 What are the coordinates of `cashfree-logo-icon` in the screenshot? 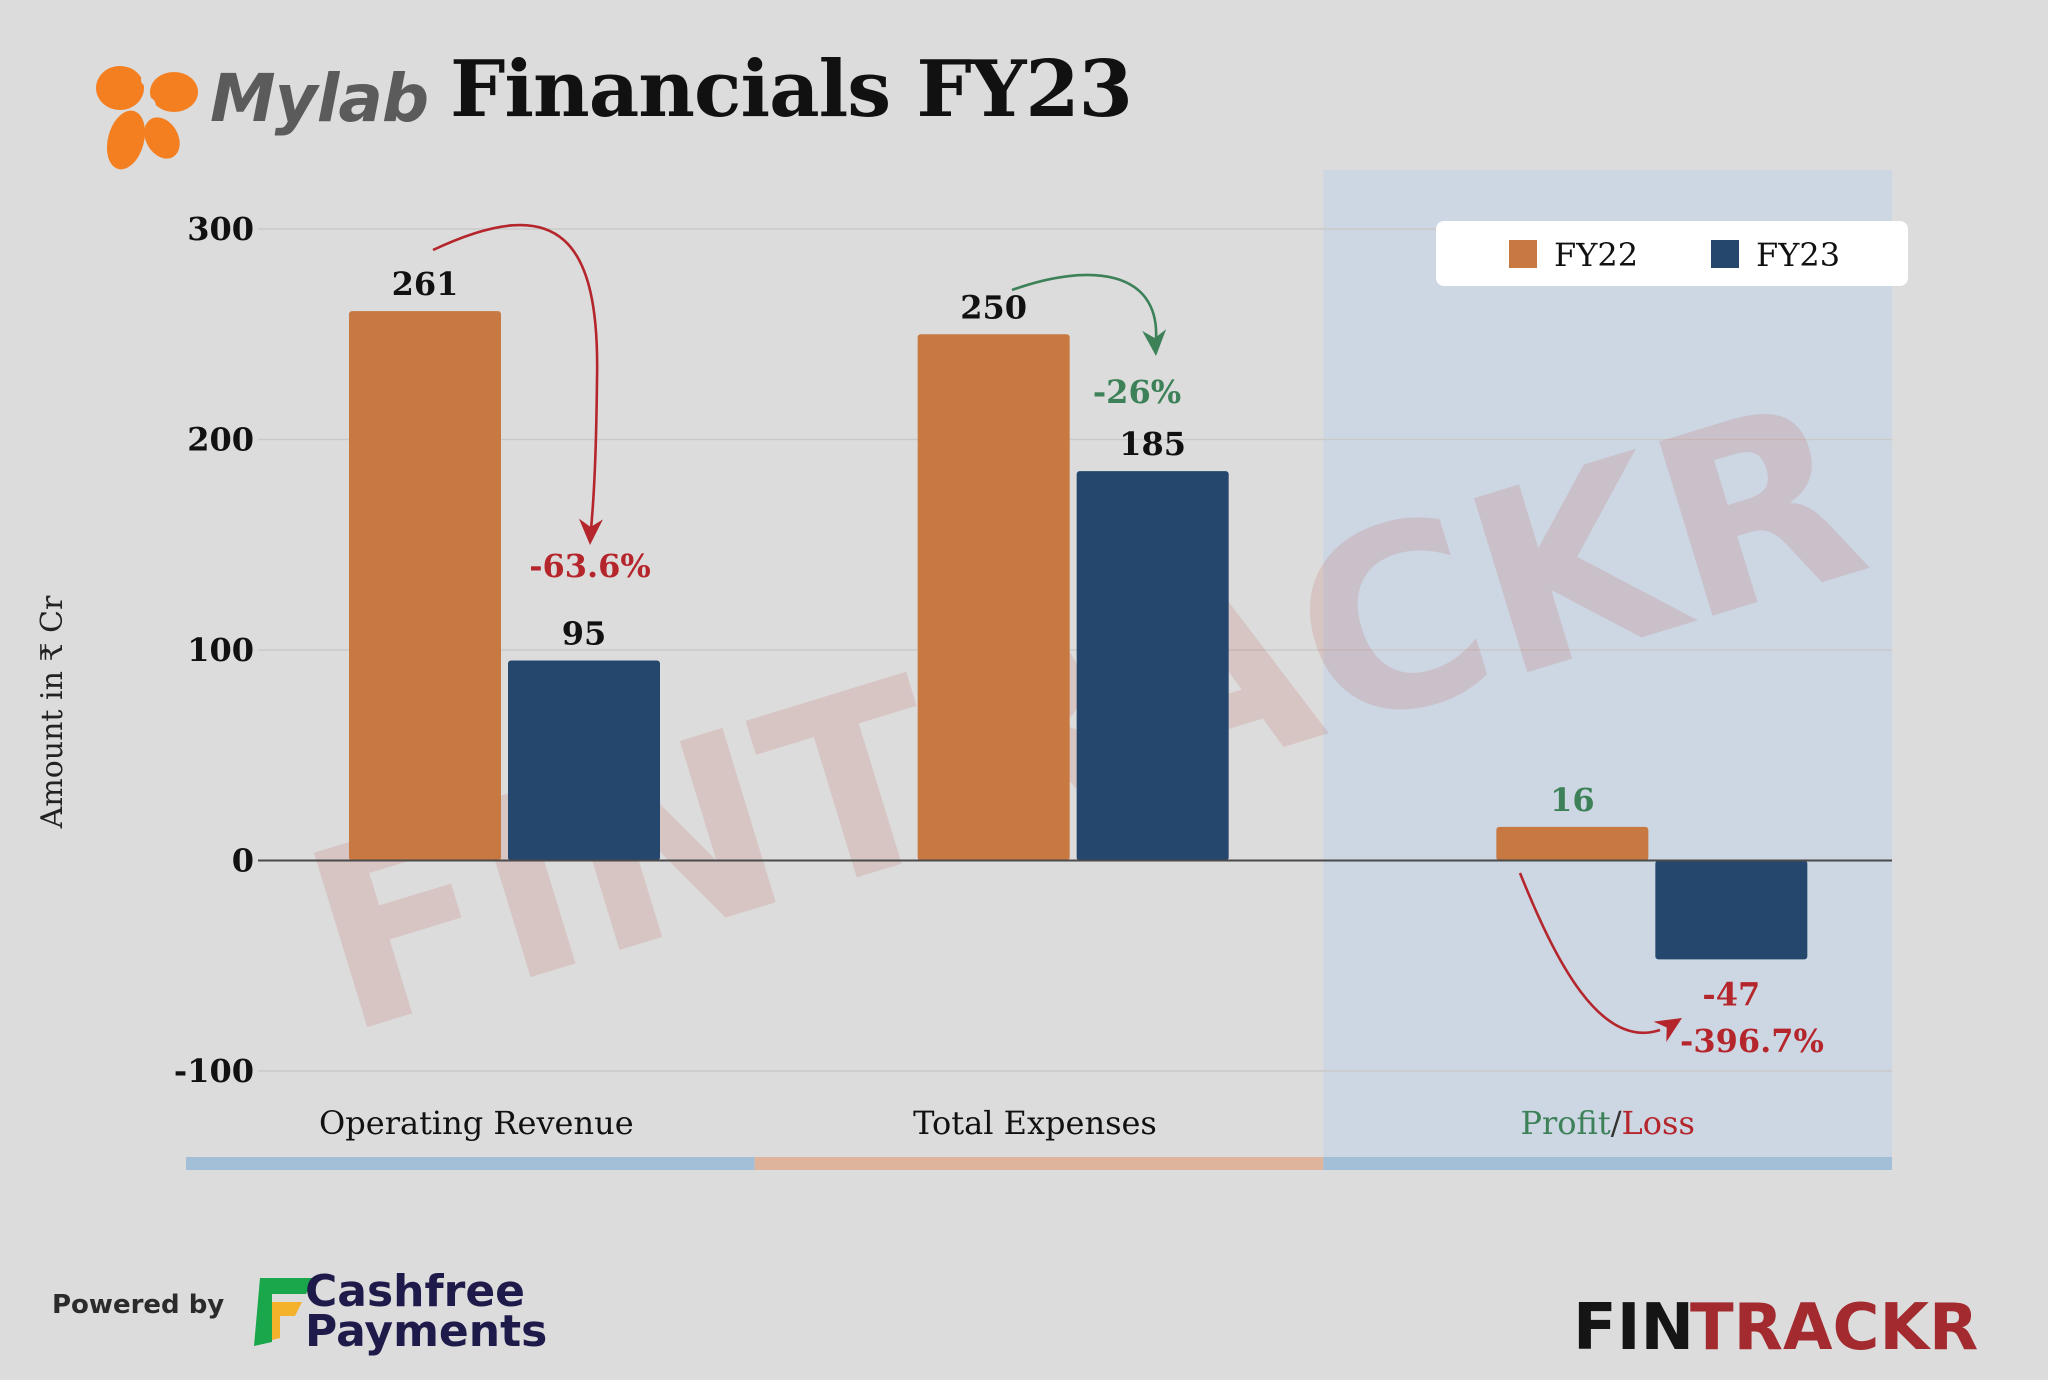 It's located at (284, 1312).